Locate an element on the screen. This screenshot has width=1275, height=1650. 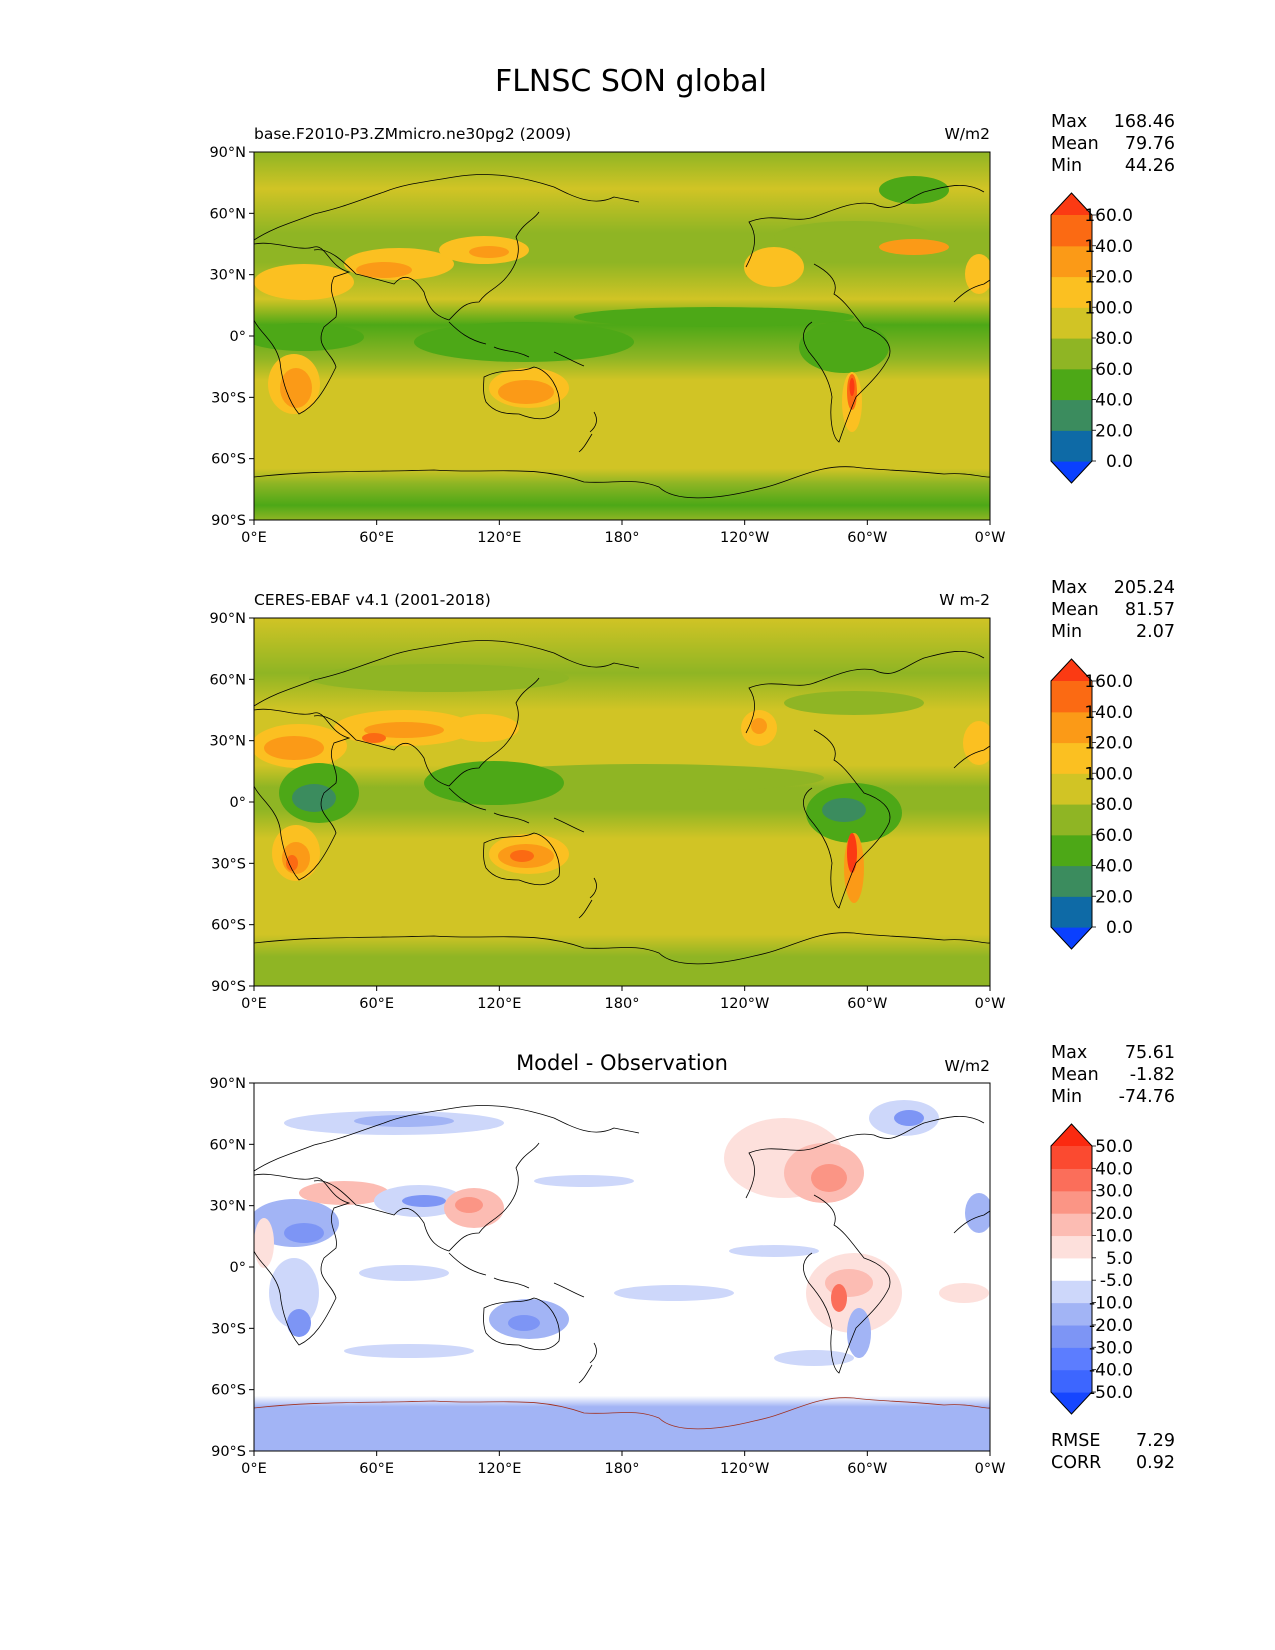
stat-value: 81.57 is located at coordinates (1150, 610).